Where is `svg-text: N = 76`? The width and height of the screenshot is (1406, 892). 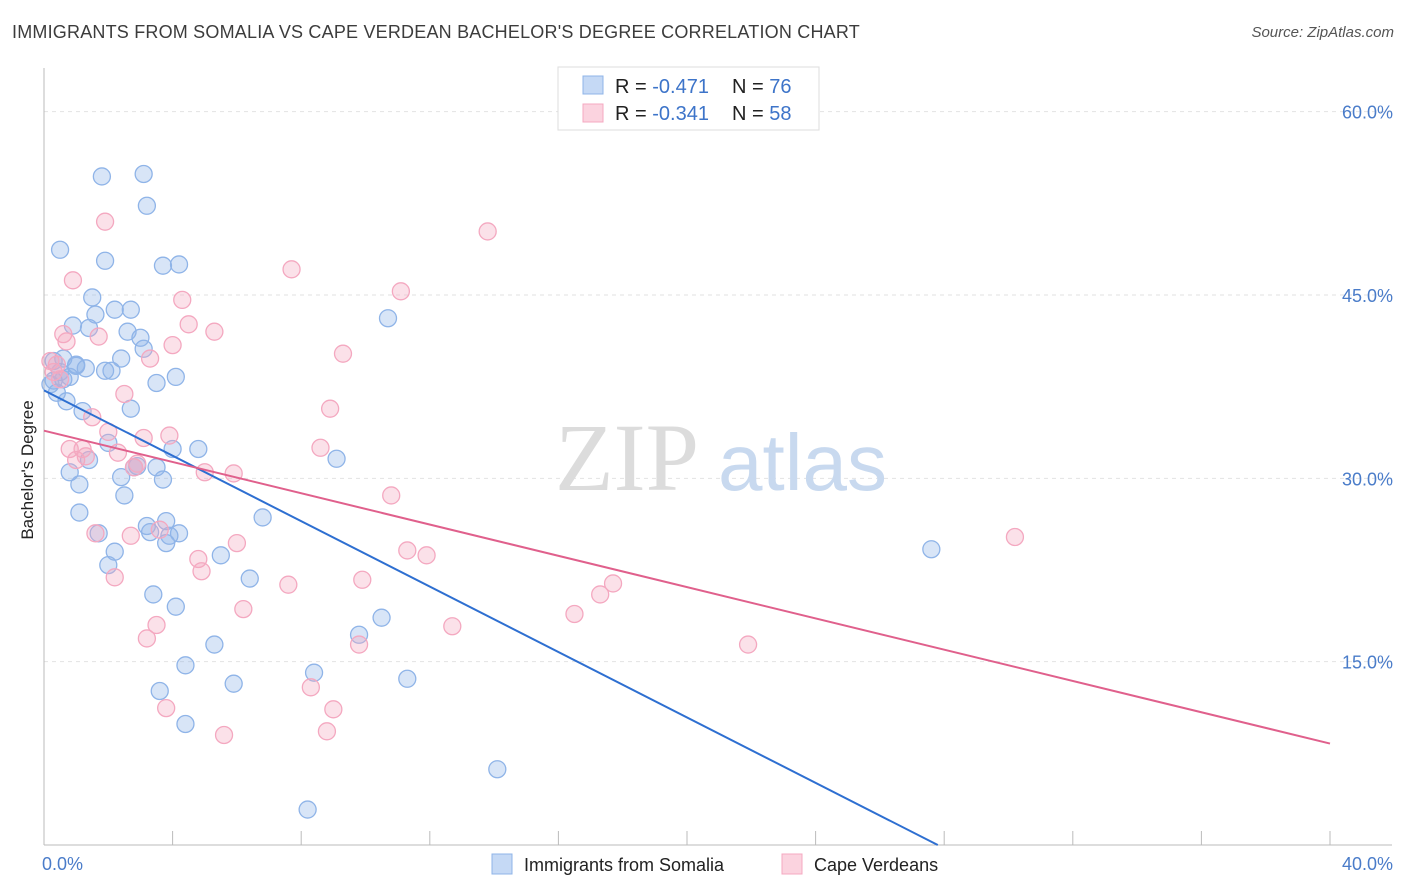
svg-text: N = 76 is located at coordinates (762, 87).